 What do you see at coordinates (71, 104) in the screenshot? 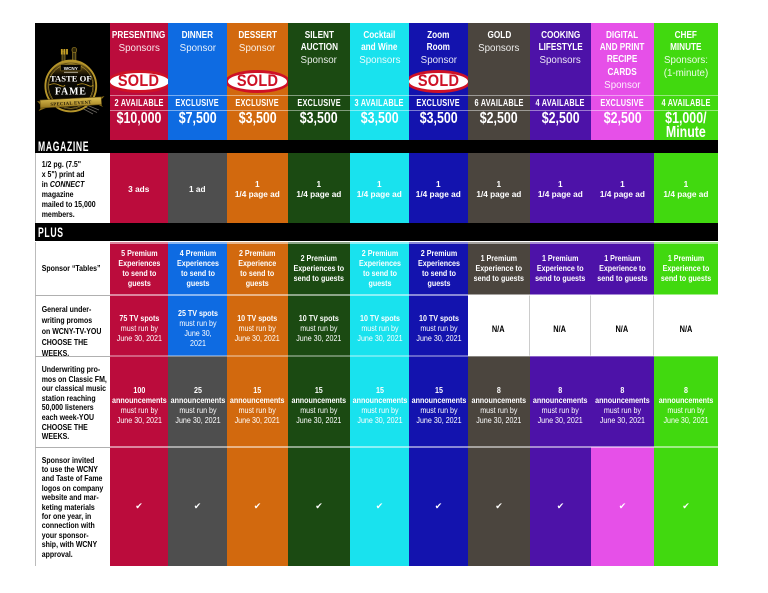
I see `svg-text: SPECIAL EVENT` at bounding box center [71, 104].